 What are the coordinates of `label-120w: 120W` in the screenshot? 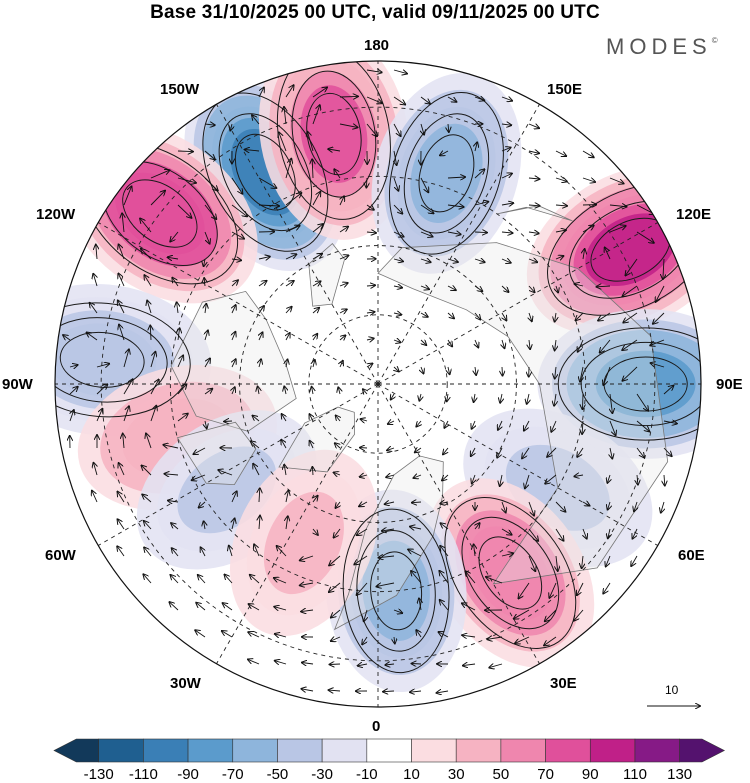 It's located at (56, 214).